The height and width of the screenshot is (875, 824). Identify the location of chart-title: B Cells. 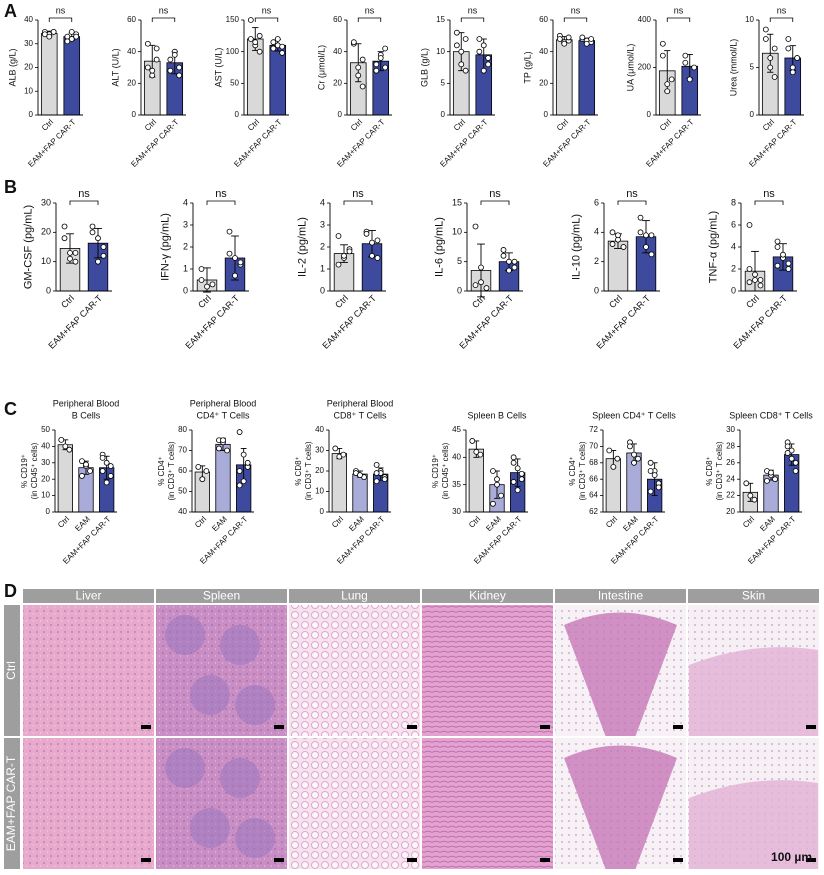
(86, 415).